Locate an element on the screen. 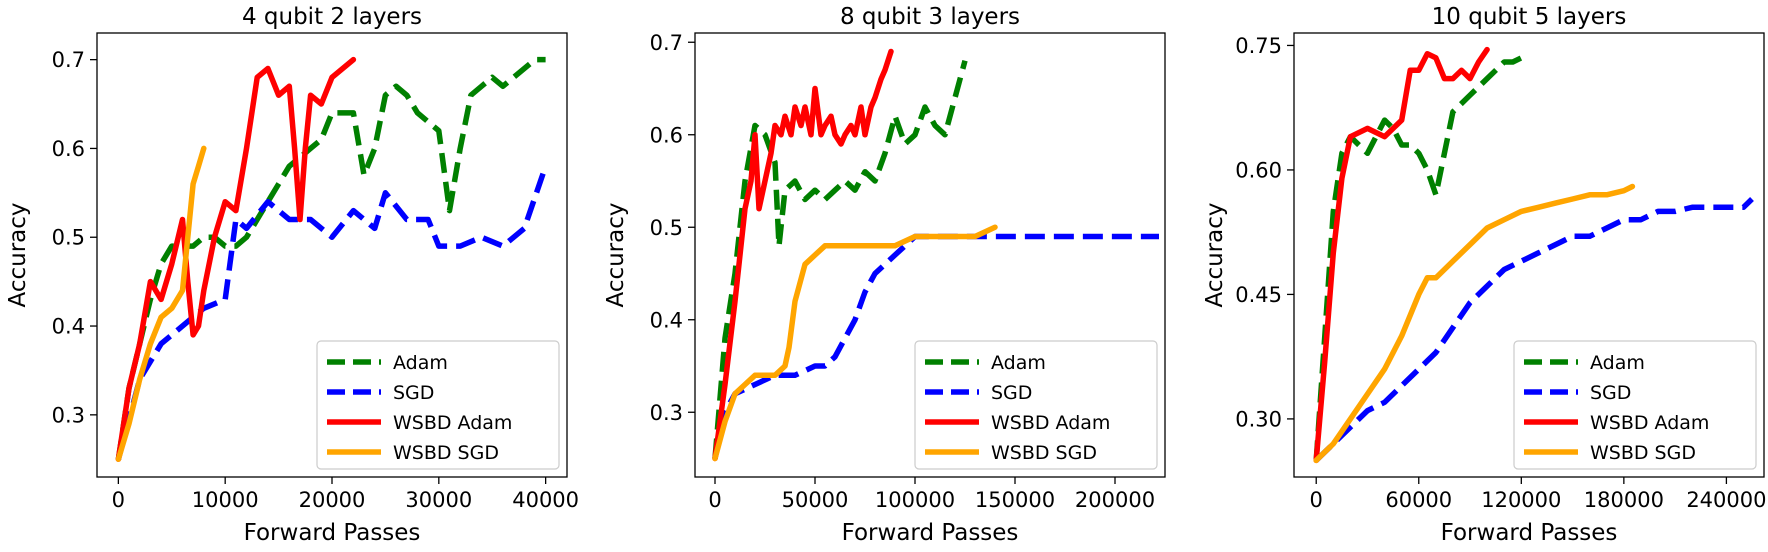 This screenshot has width=1768, height=552. x-tick-label: 30000 is located at coordinates (438, 500).